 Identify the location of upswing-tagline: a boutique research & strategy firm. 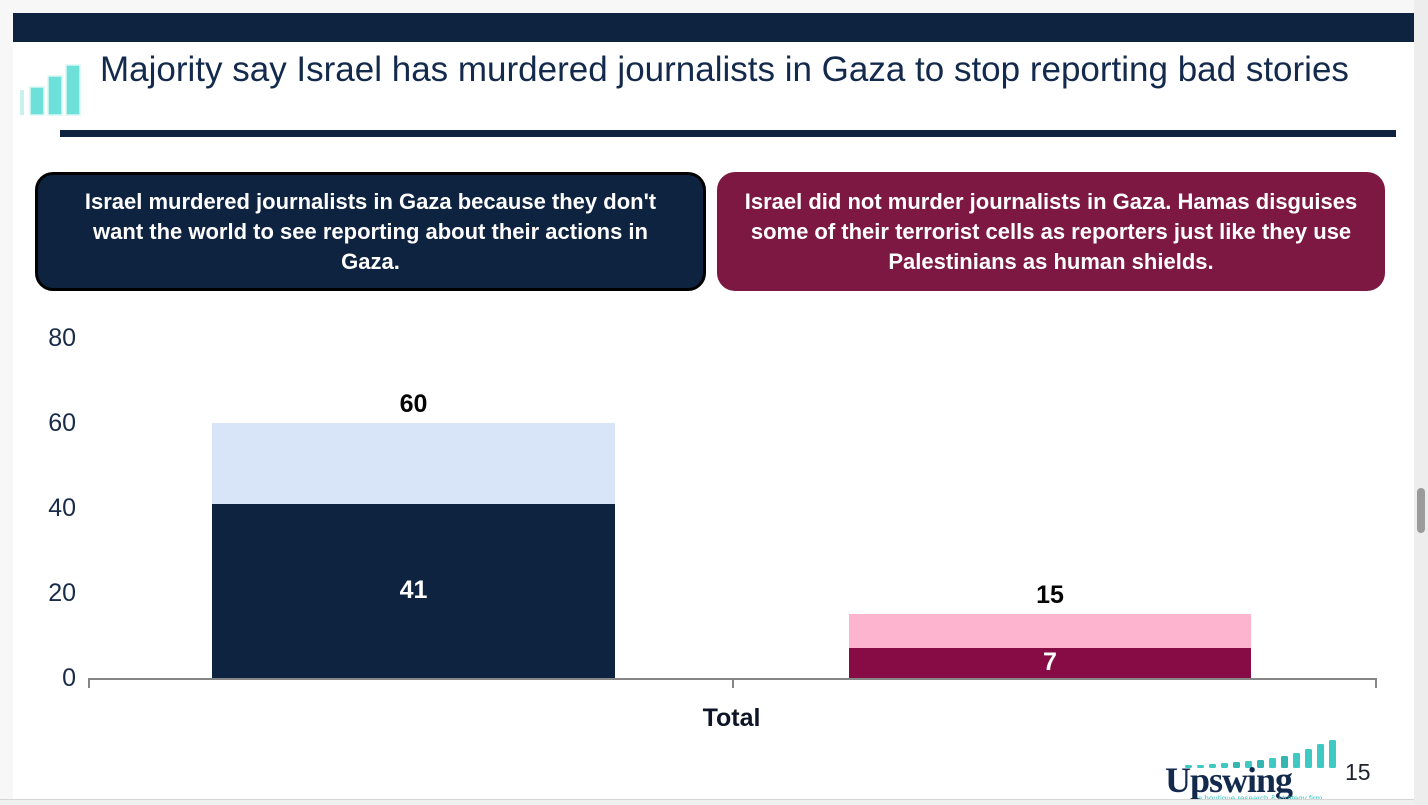
(1260, 798).